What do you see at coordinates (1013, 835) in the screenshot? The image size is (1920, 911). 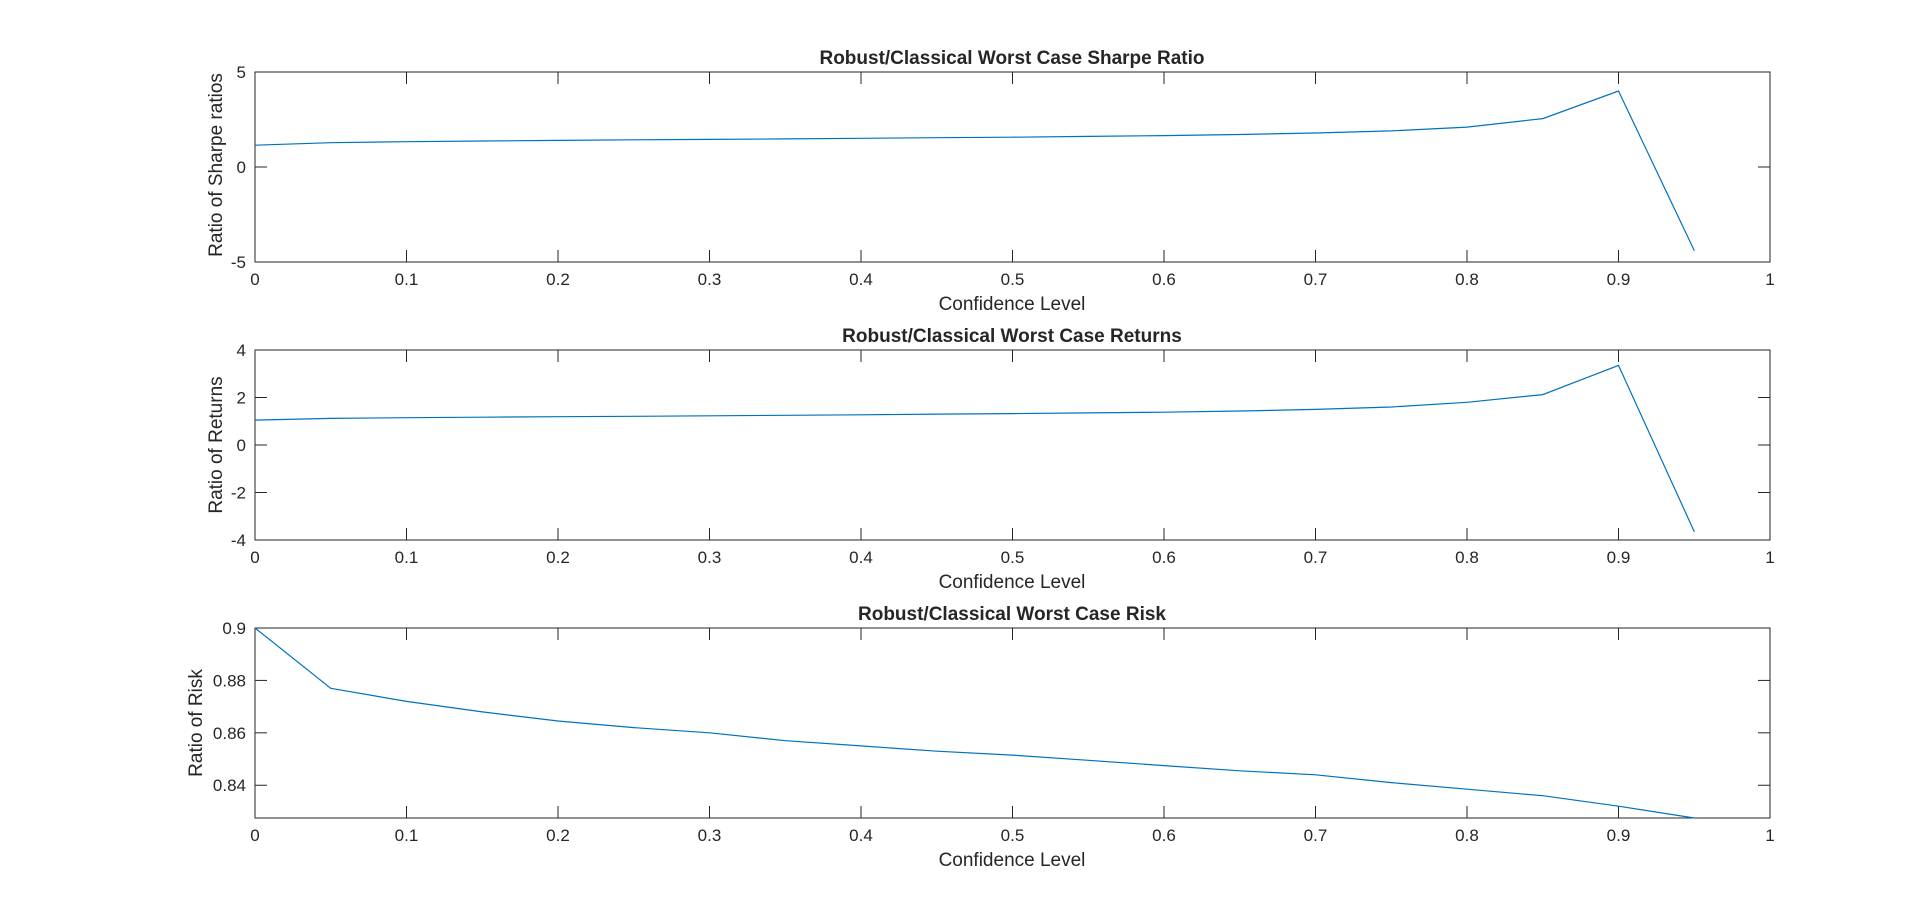 I see `subplot-risk-xtick-label: 0.5` at bounding box center [1013, 835].